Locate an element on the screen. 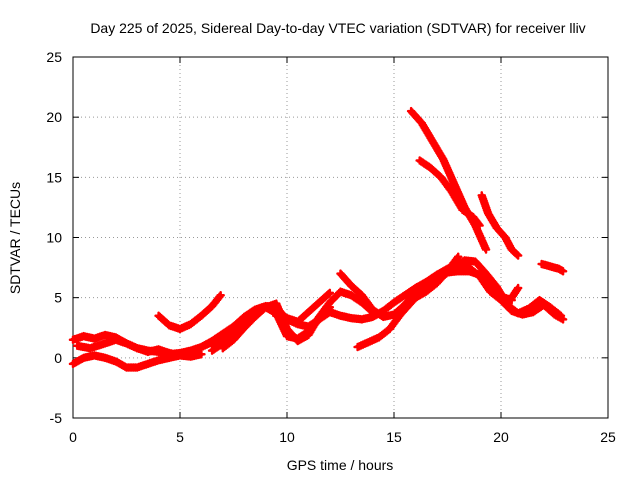 The width and height of the screenshot is (640, 480). x-tick-labels: 0 5 10 15 20 25 is located at coordinates (342, 437).